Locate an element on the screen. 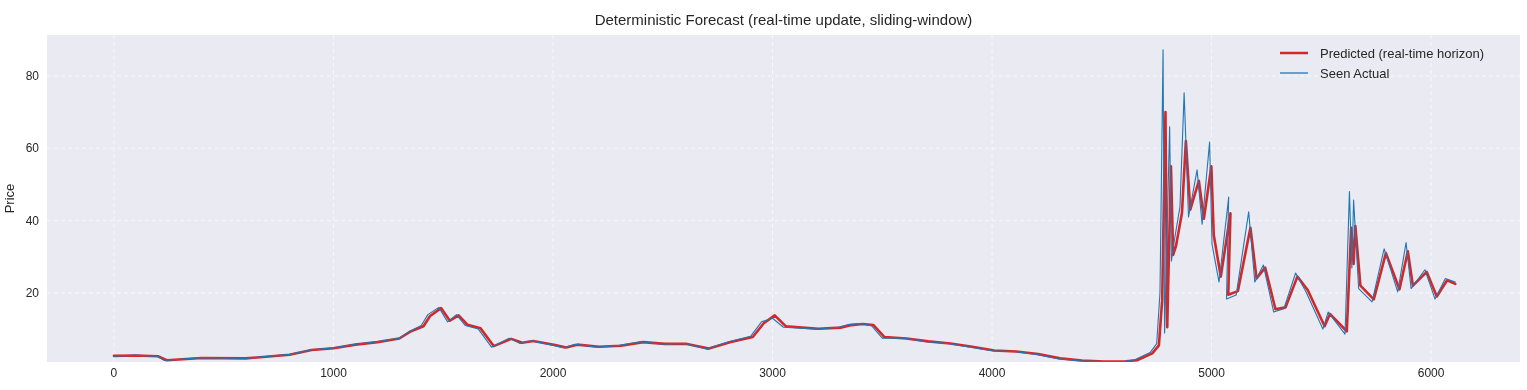 The image size is (1527, 390). y-tick-label: 20 is located at coordinates (32, 293).